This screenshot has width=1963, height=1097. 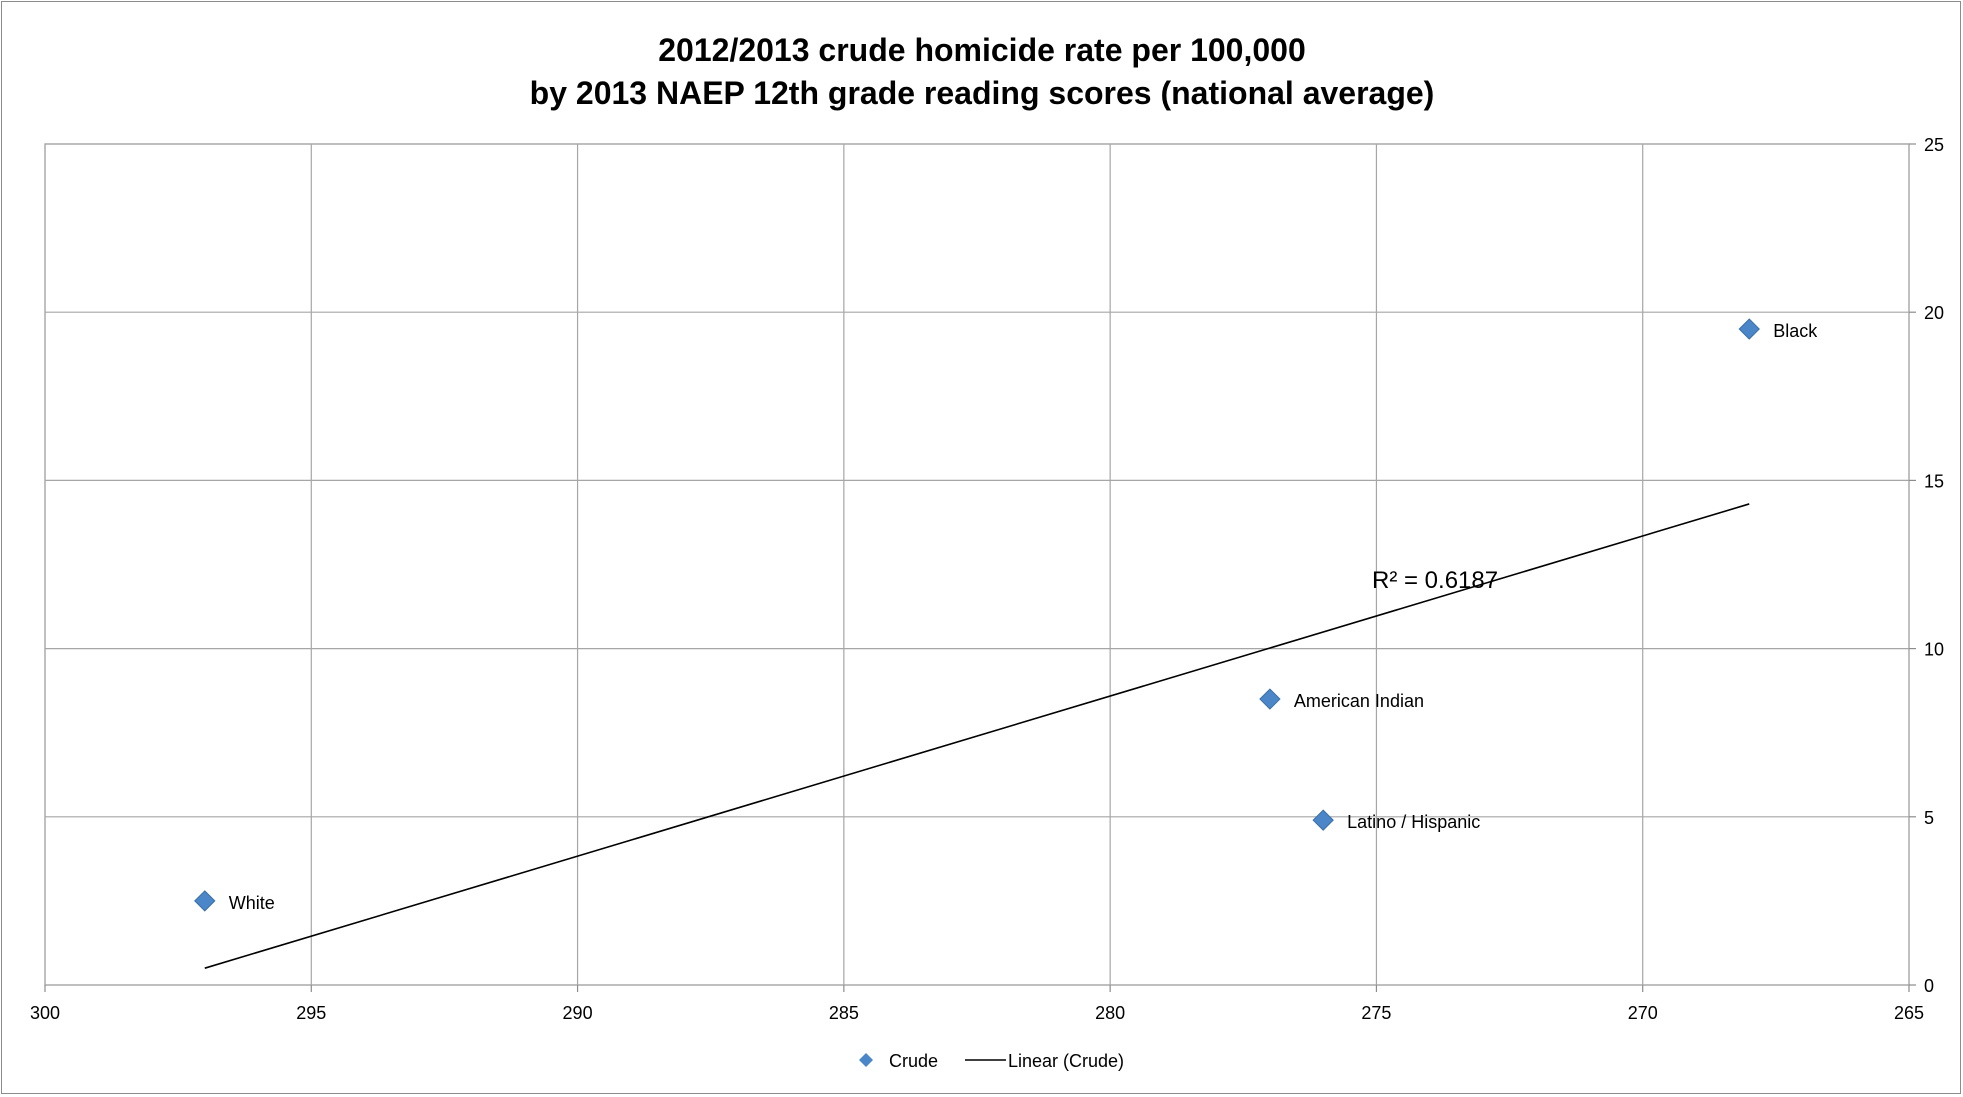 I want to click on y-tick-label: 5, so click(x=1929, y=818).